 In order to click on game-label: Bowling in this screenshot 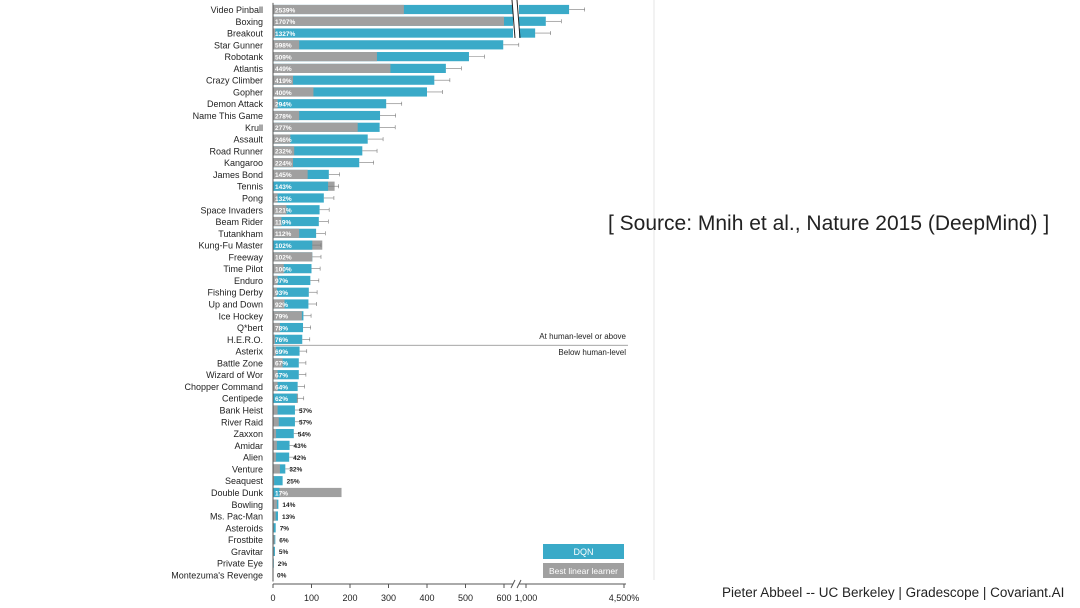, I will do `click(247, 505)`.